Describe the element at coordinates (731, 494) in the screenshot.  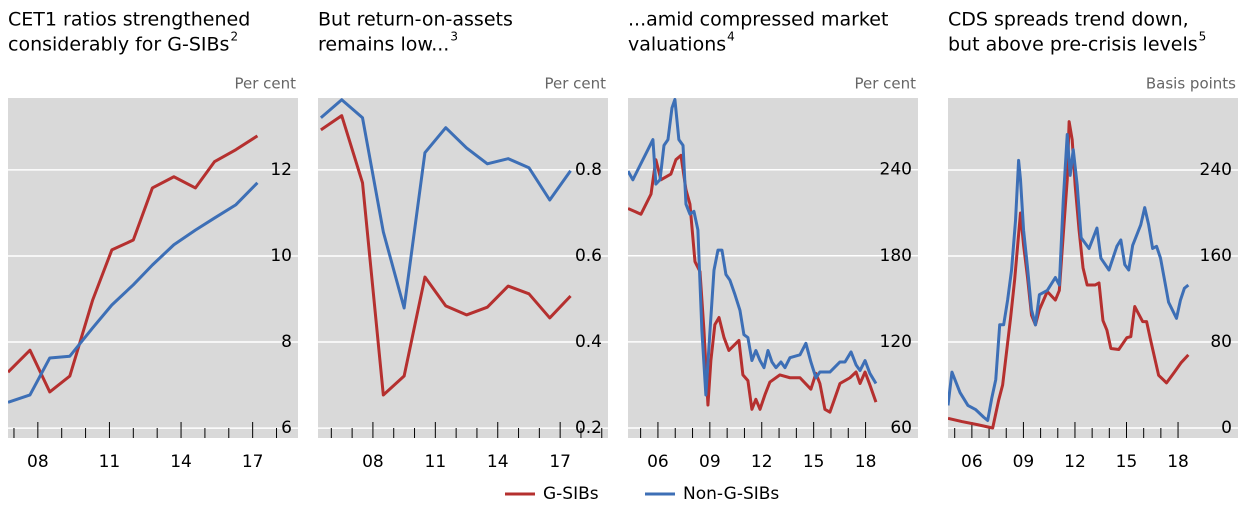
I see `legend-label: Non-G-SIBs` at that location.